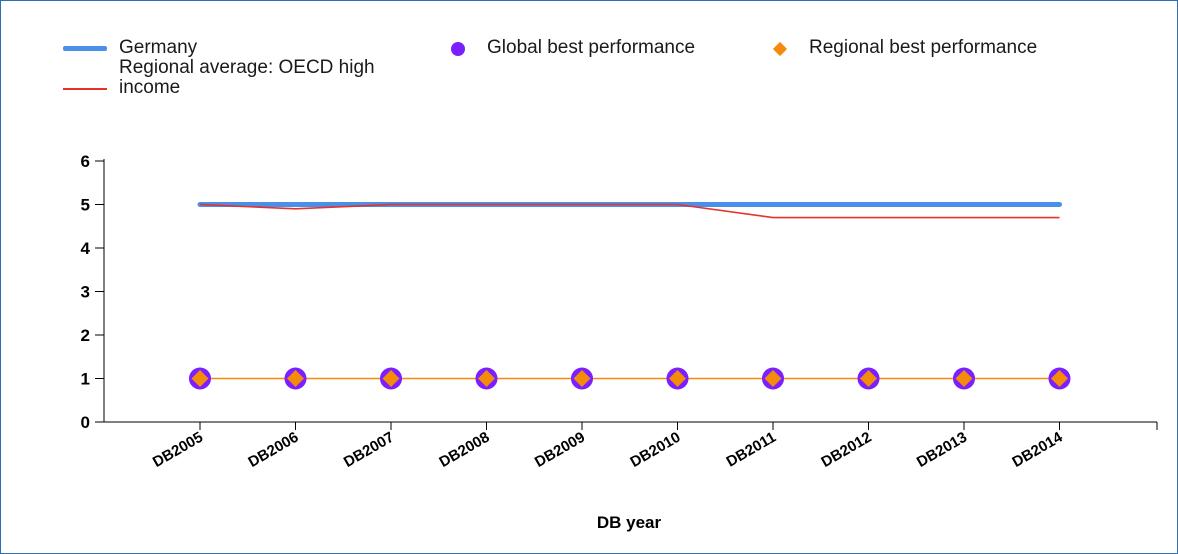 Image resolution: width=1178 pixels, height=554 pixels. What do you see at coordinates (629, 522) in the screenshot?
I see `x-axis-title: DB year` at bounding box center [629, 522].